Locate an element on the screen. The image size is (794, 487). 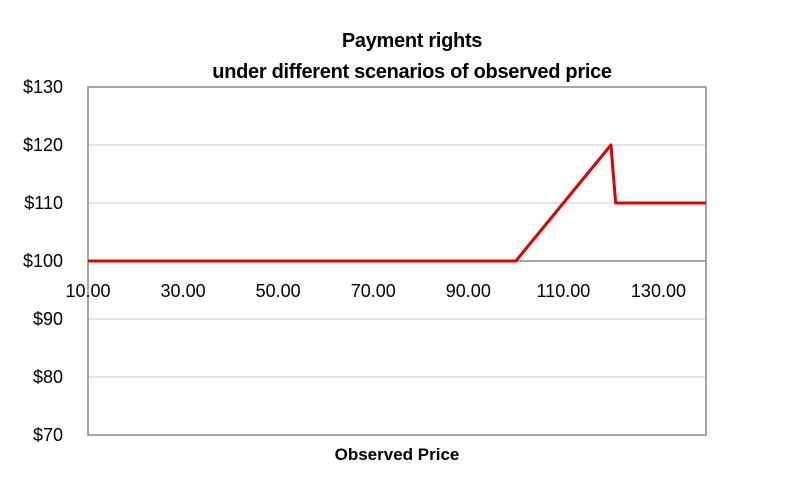
x-tick-label: 110.00 is located at coordinates (564, 291).